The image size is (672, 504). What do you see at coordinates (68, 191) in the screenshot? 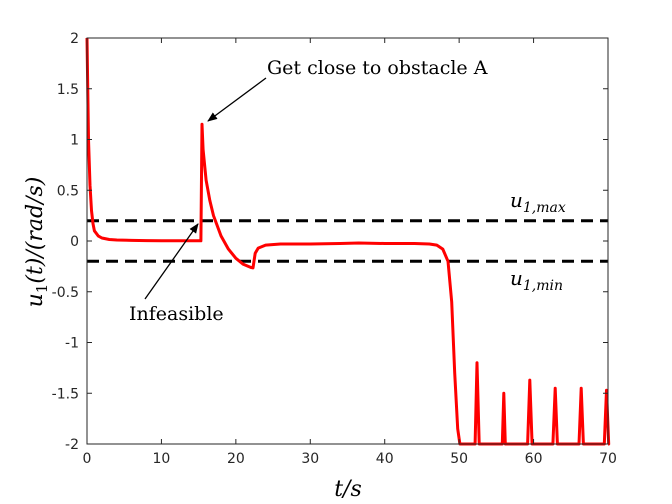
I see `y-tick-label: 0.5` at bounding box center [68, 191].